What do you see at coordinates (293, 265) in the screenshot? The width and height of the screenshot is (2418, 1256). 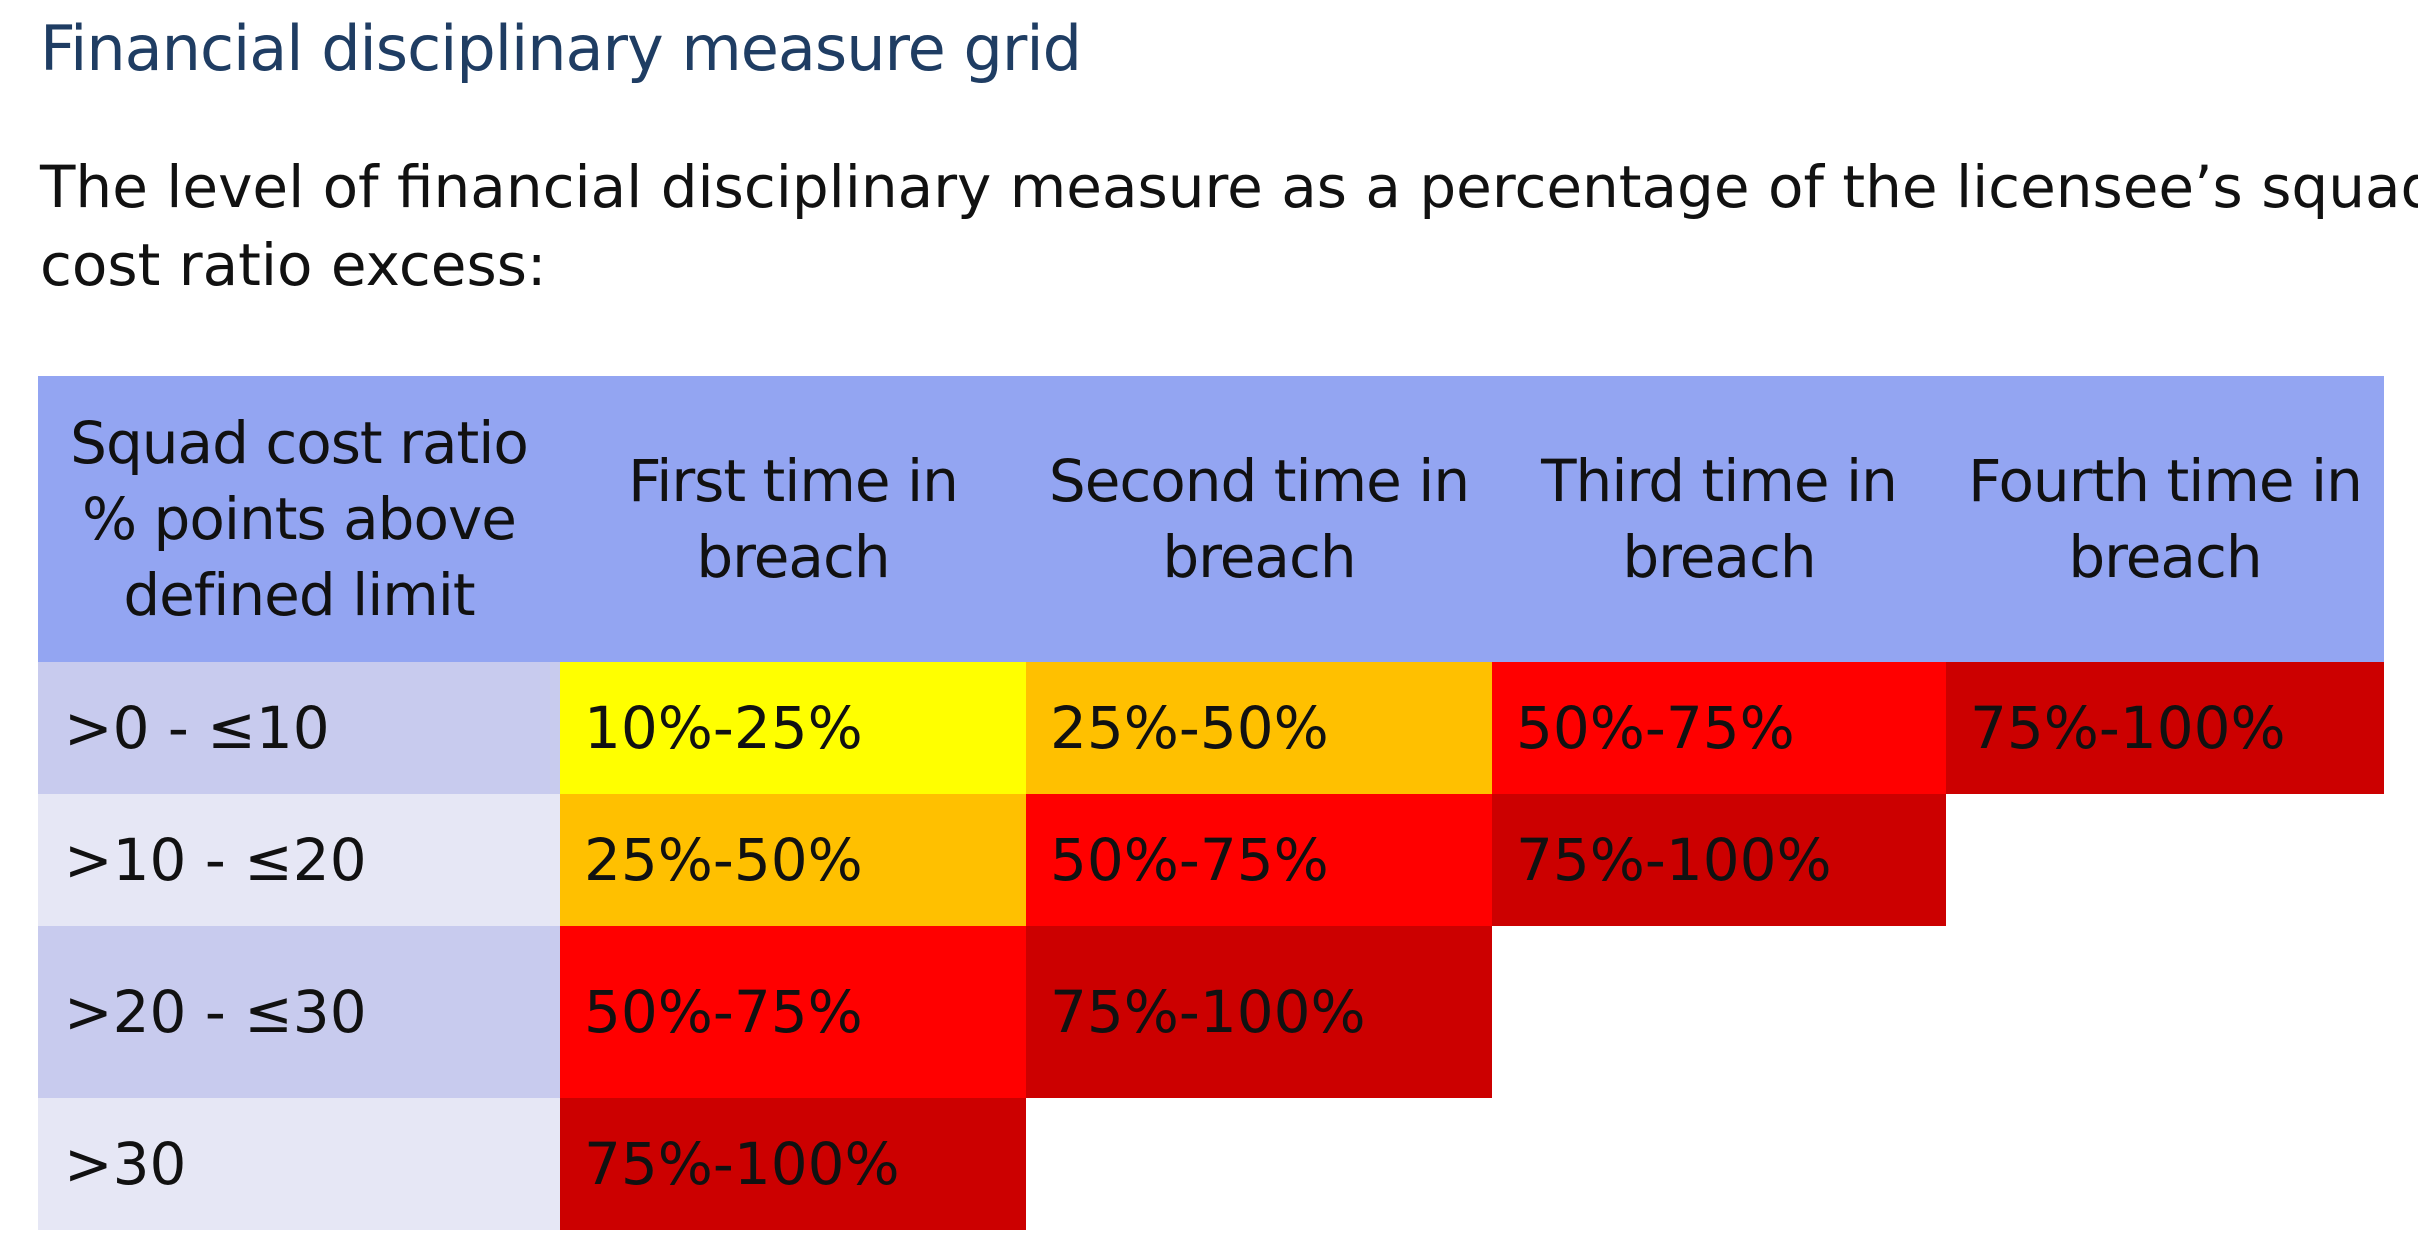 I see `intro-line-2: cost ratio excess:` at bounding box center [293, 265].